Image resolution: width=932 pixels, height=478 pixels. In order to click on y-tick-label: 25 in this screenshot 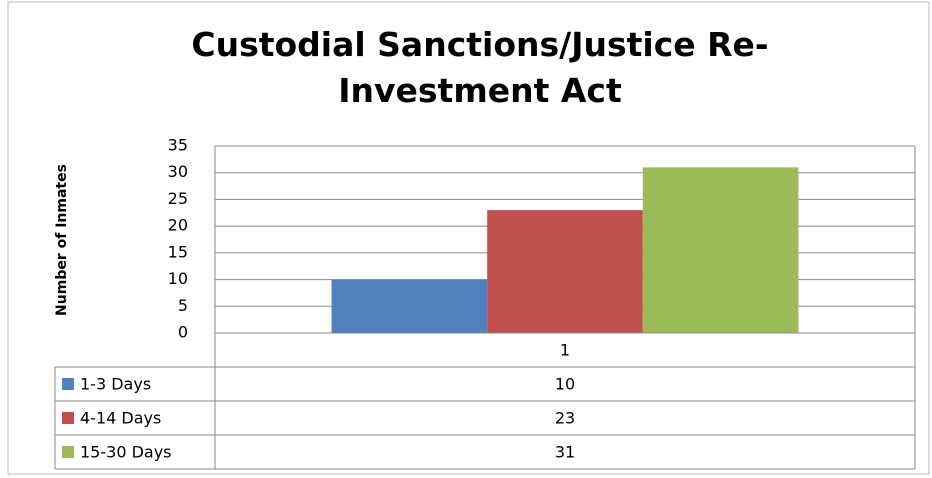, I will do `click(178, 198)`.